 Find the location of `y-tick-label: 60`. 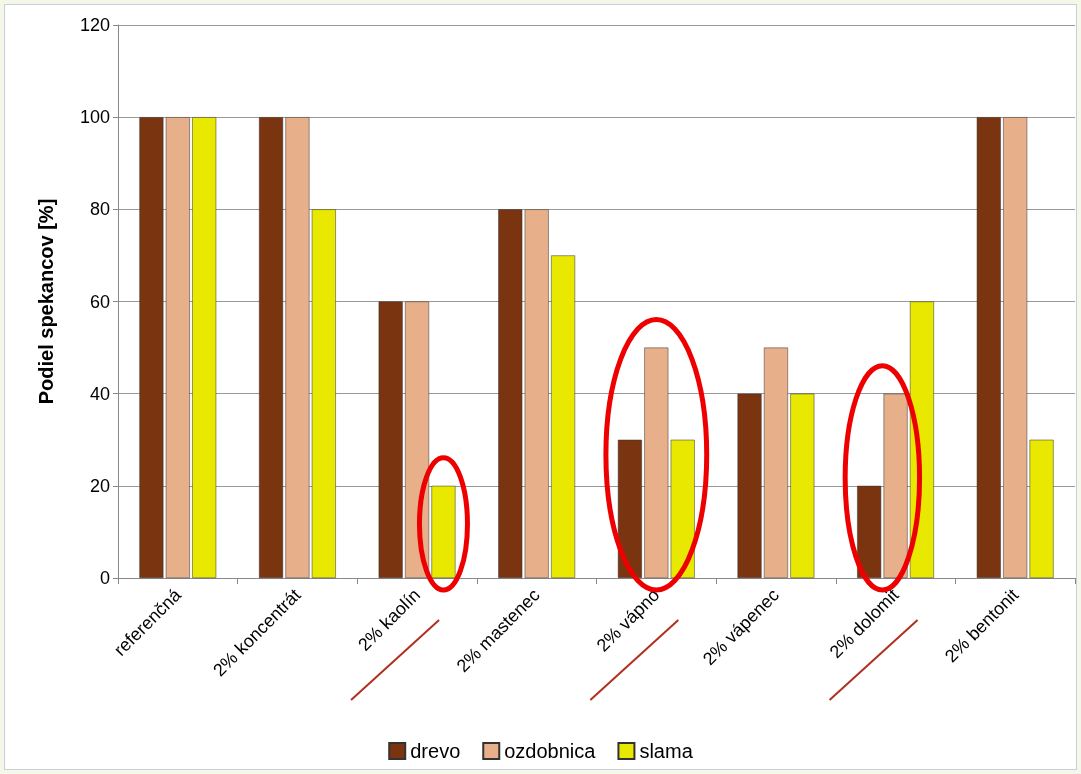

y-tick-label: 60 is located at coordinates (99, 301).